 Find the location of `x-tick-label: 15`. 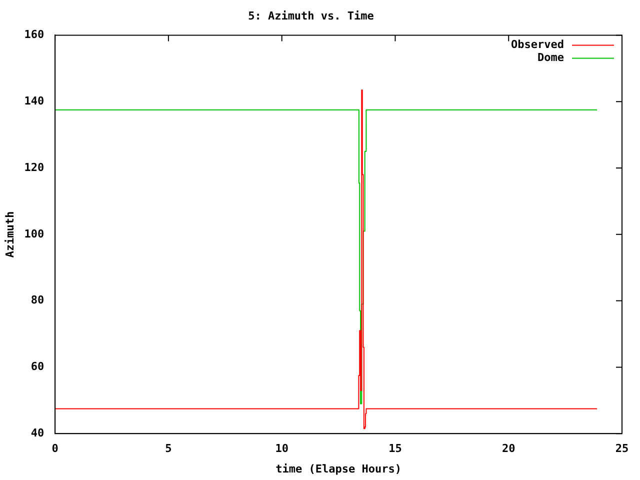

x-tick-label: 15 is located at coordinates (395, 449).